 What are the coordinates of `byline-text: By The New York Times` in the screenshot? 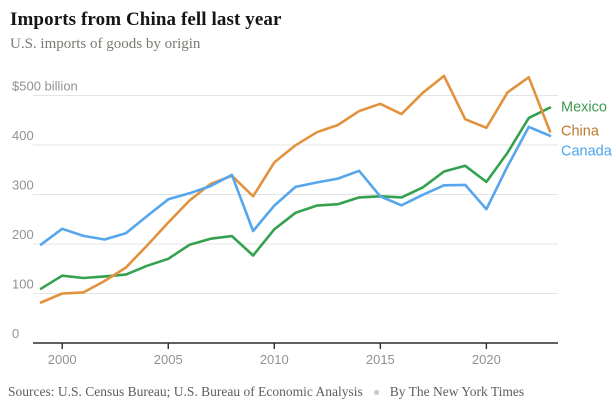 It's located at (457, 391).